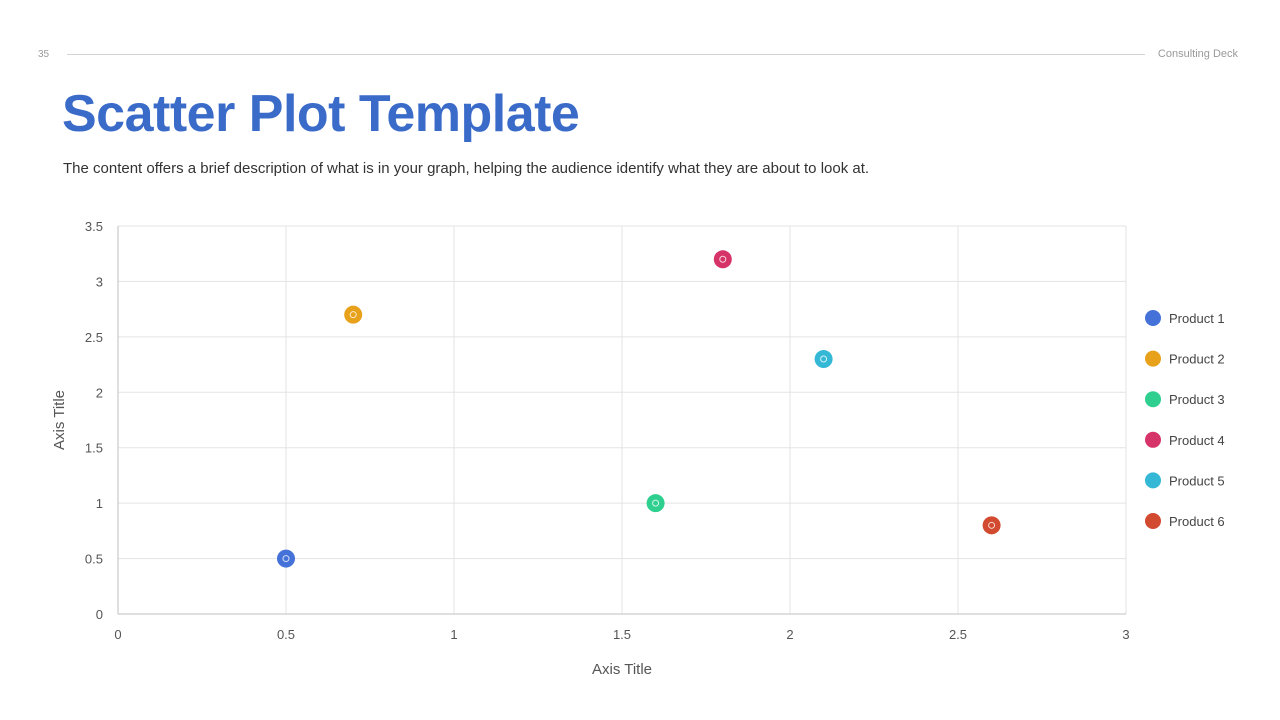 The image size is (1280, 720). I want to click on y-tick-label: 2.5, so click(94, 337).